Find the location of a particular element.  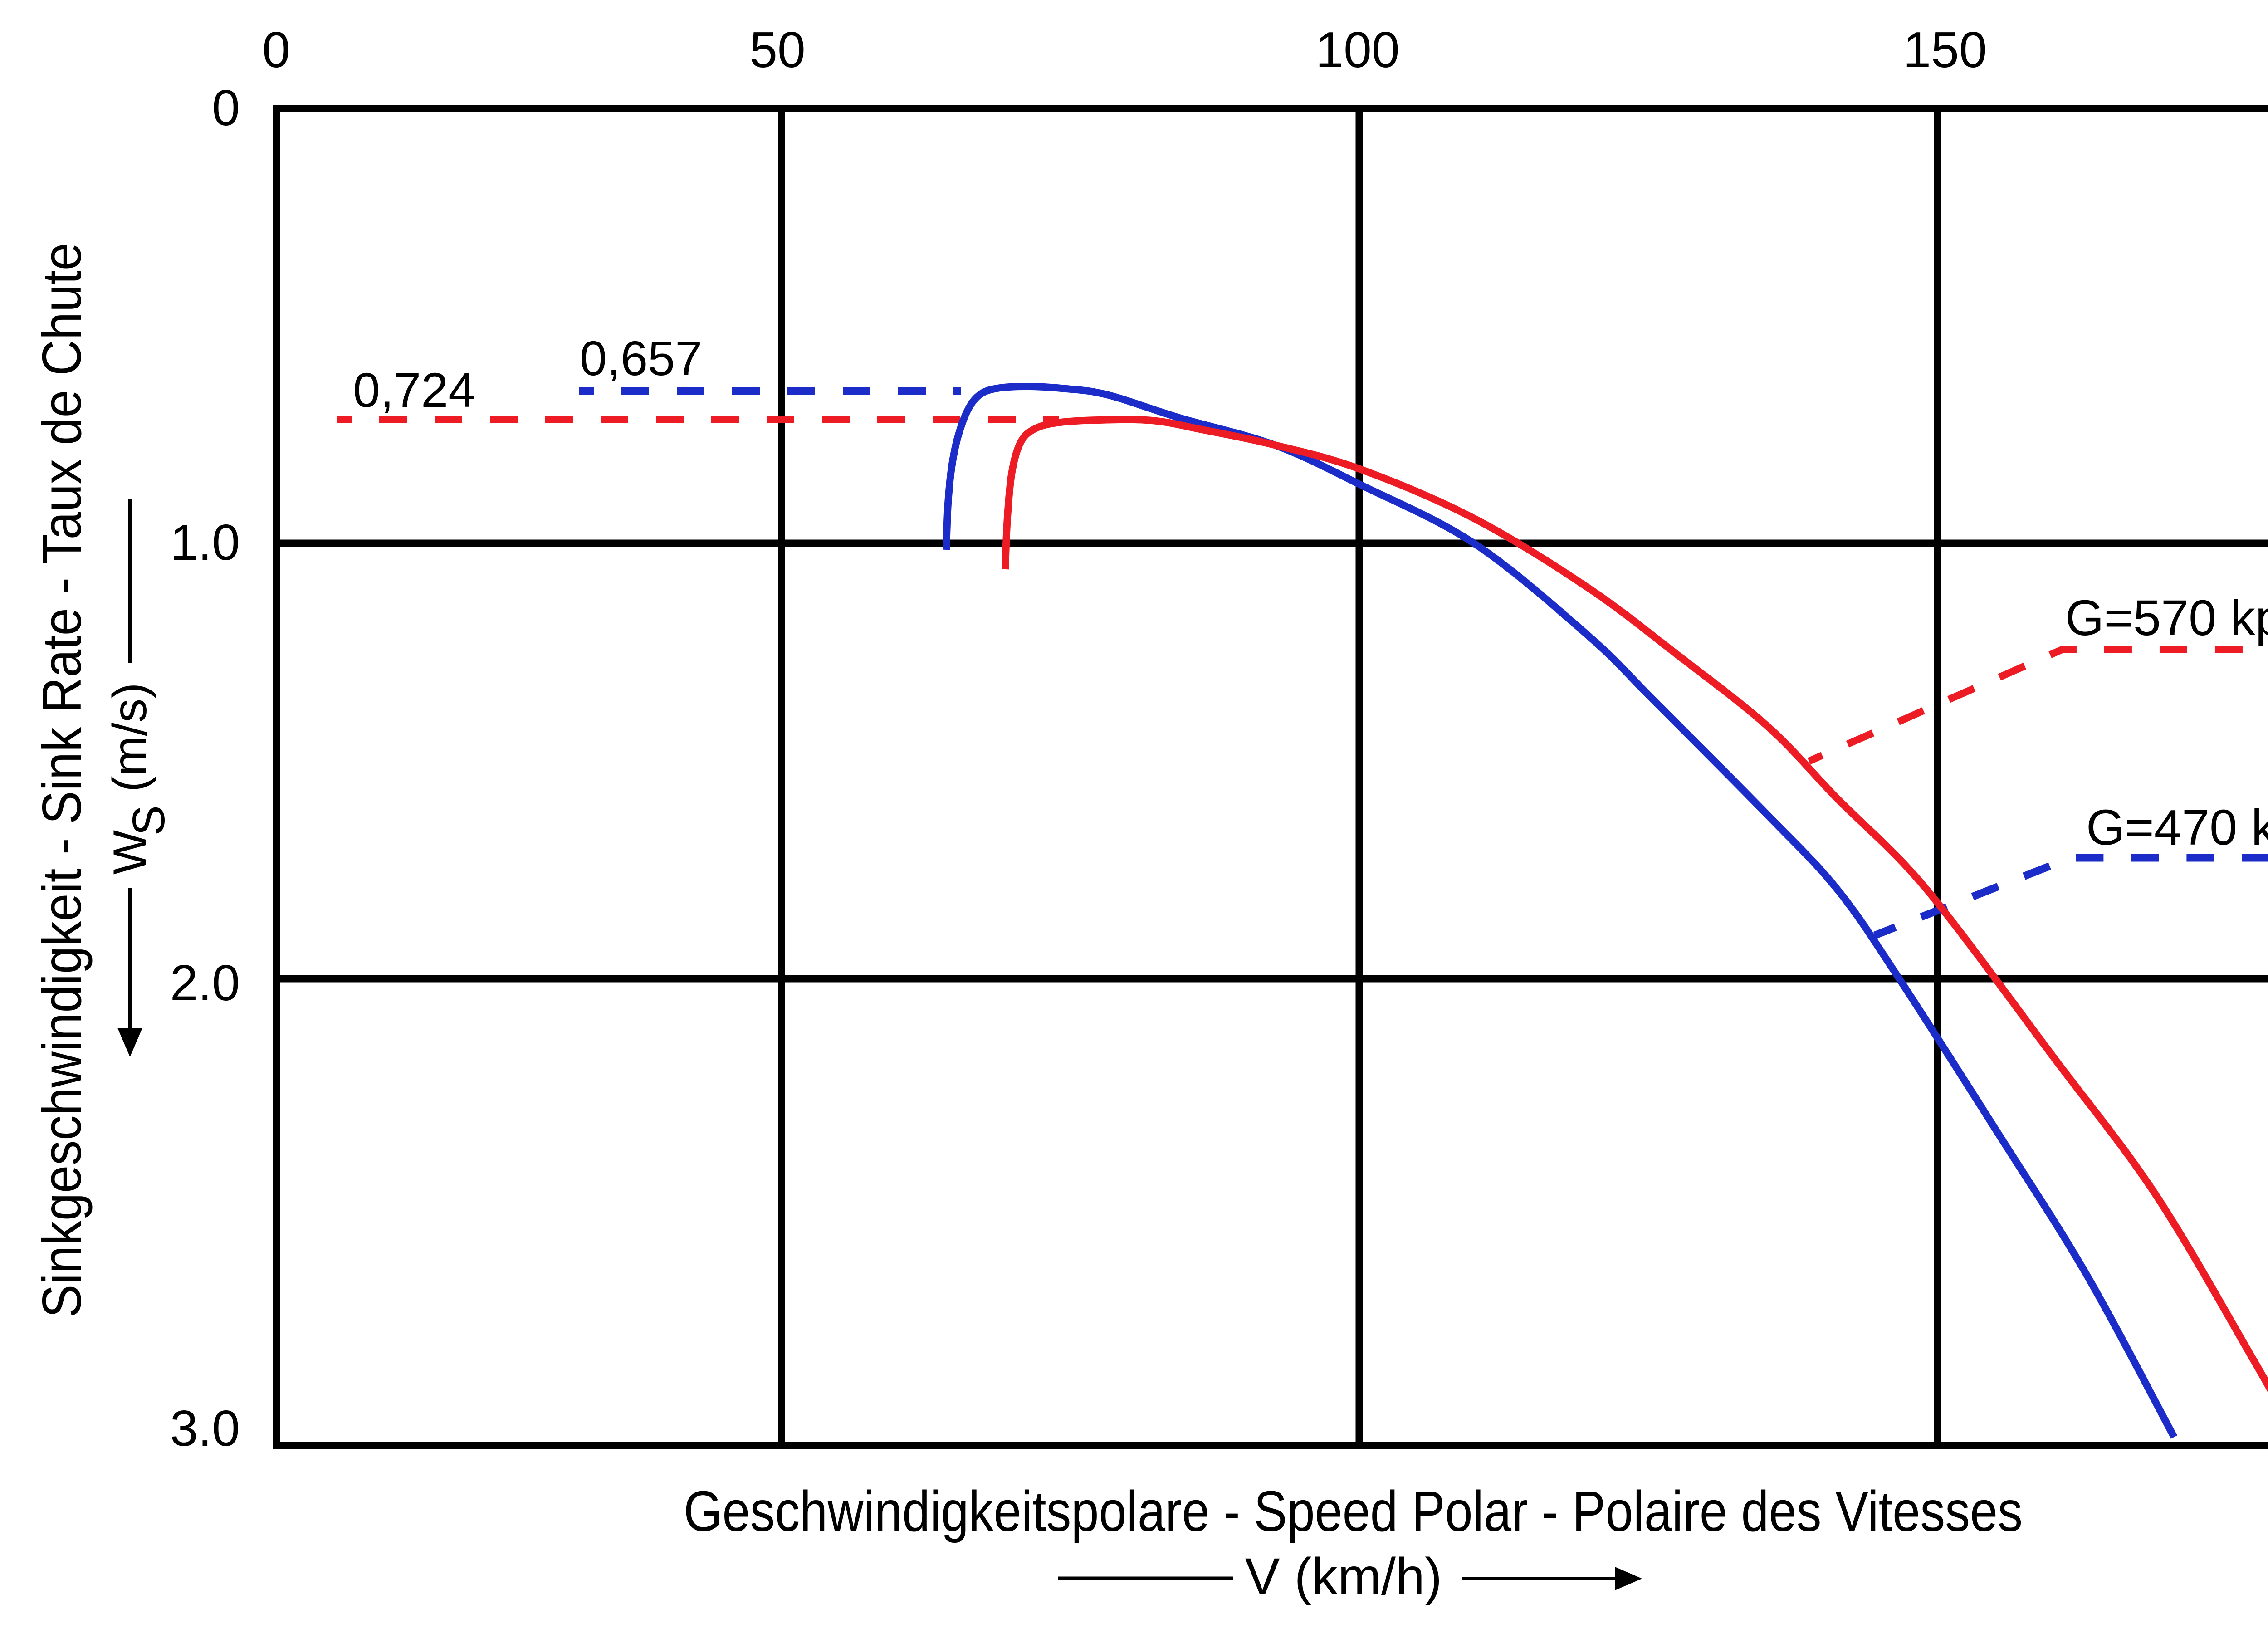

svg-text: (m/s) is located at coordinates (130, 737).